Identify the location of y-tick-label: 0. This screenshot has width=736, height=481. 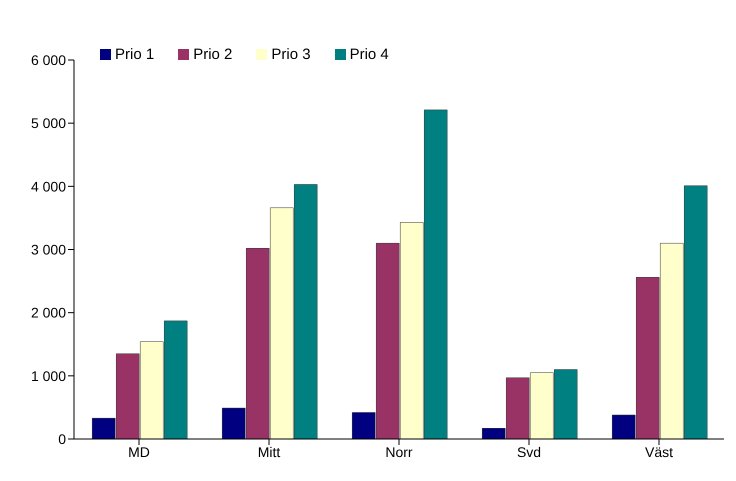
(62, 438).